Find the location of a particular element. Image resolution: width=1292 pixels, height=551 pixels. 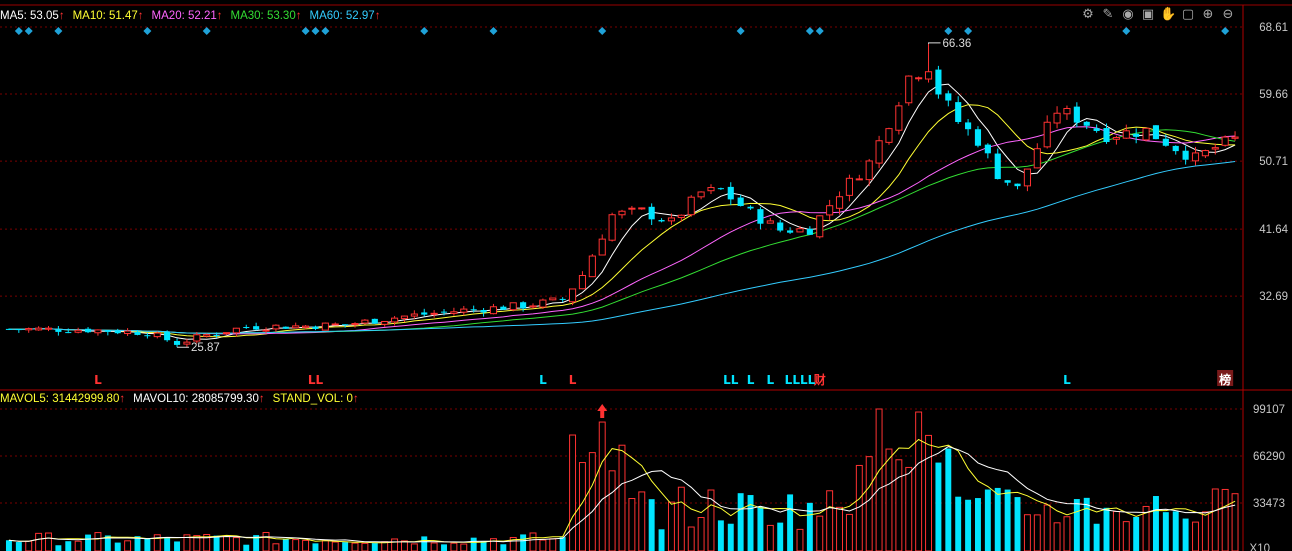

chart-toolbar: ⚙ ✎ ◉ ▣ ✋ ▢ ⊕ ⊖ is located at coordinates (1158, 15).